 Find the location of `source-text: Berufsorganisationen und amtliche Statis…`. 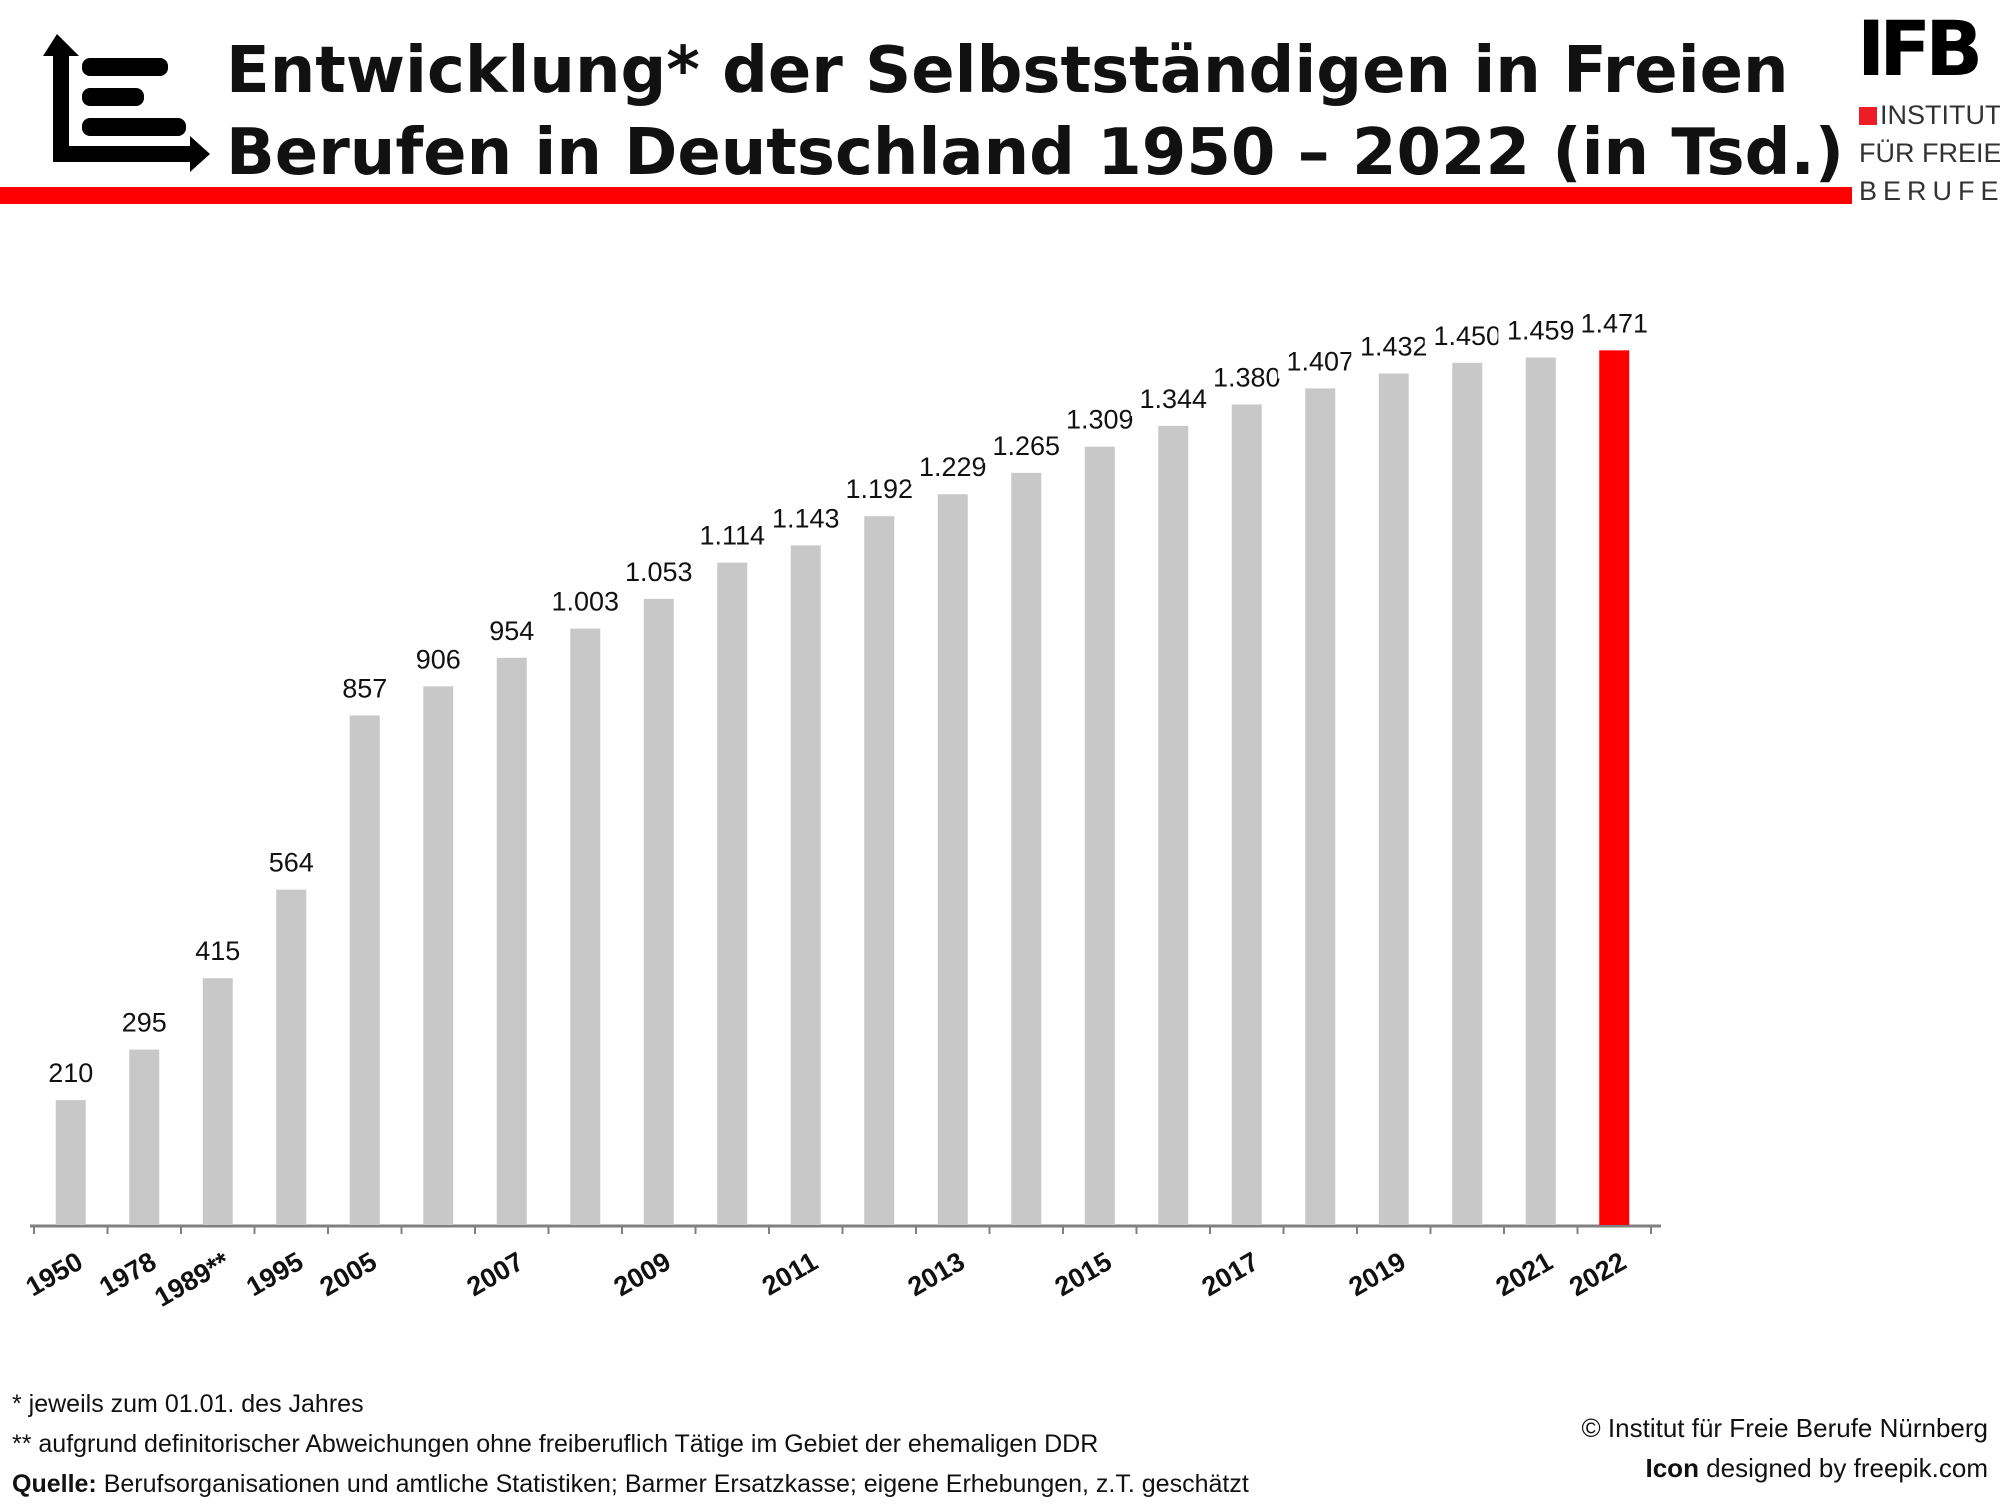

source-text: Berufsorganisationen und amtliche Statis… is located at coordinates (672, 1484).